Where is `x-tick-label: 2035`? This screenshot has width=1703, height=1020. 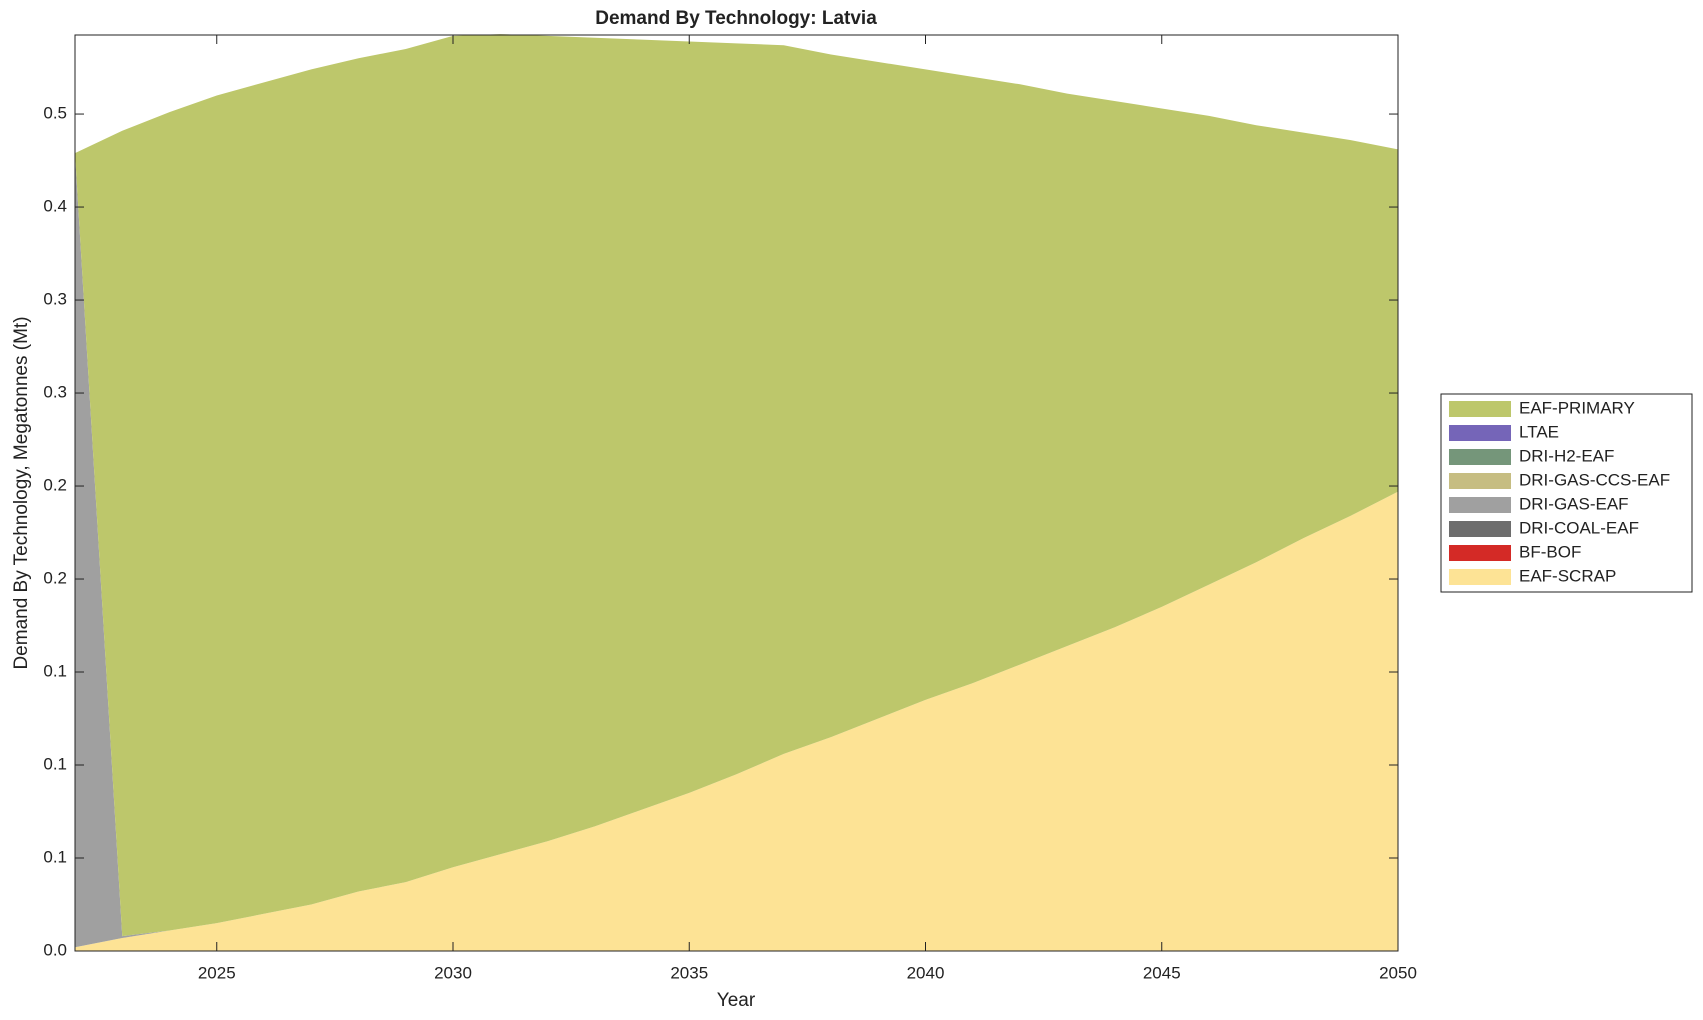
x-tick-label: 2035 is located at coordinates (689, 972).